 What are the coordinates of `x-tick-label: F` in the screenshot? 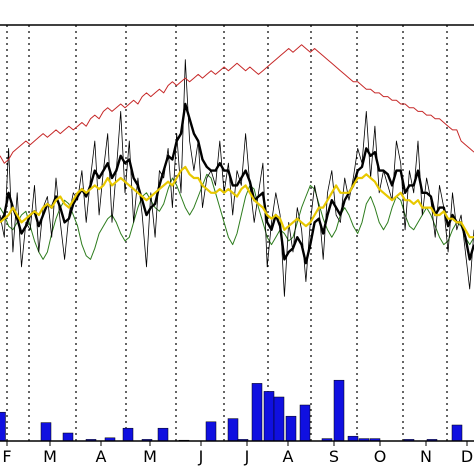 It's located at (6, 456).